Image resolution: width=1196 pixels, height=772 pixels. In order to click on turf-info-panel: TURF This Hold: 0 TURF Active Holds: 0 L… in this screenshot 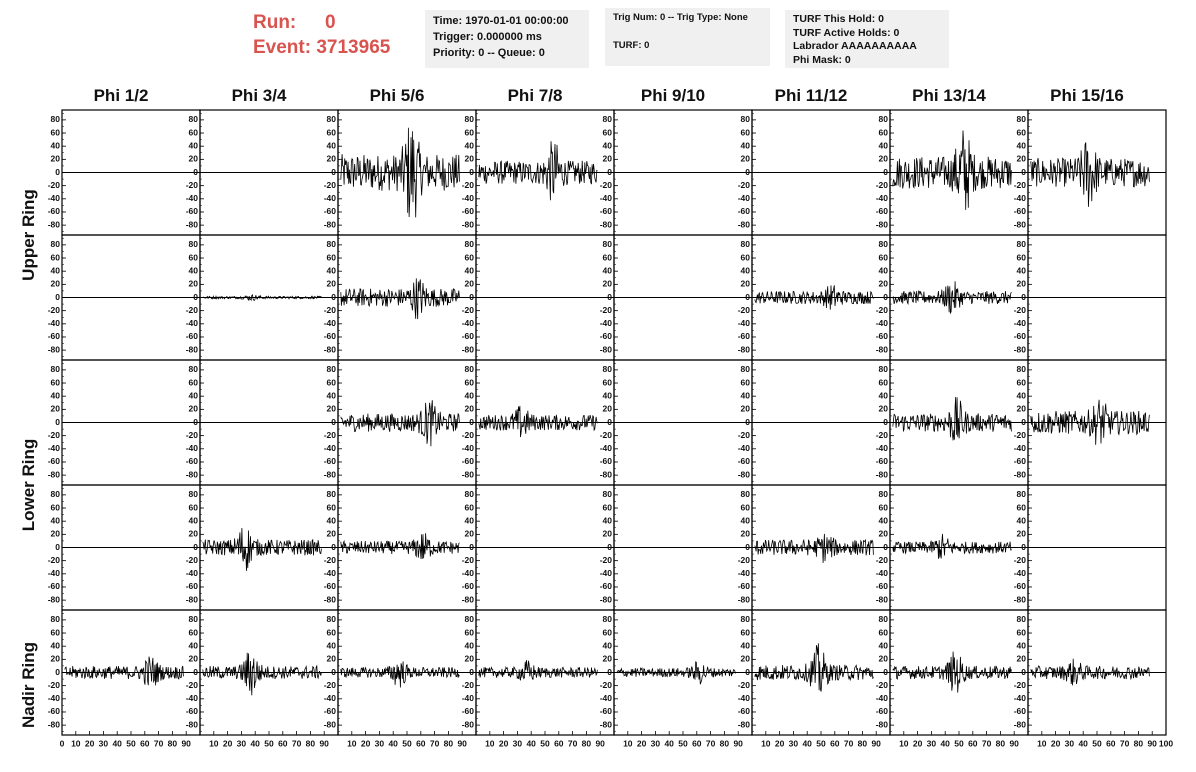, I will do `click(867, 39)`.